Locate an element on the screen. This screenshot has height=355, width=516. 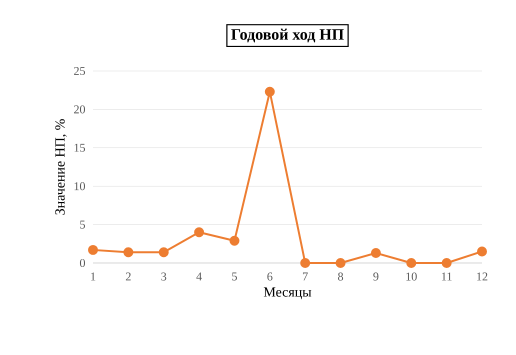
x-tick-label: 9 is located at coordinates (375, 276).